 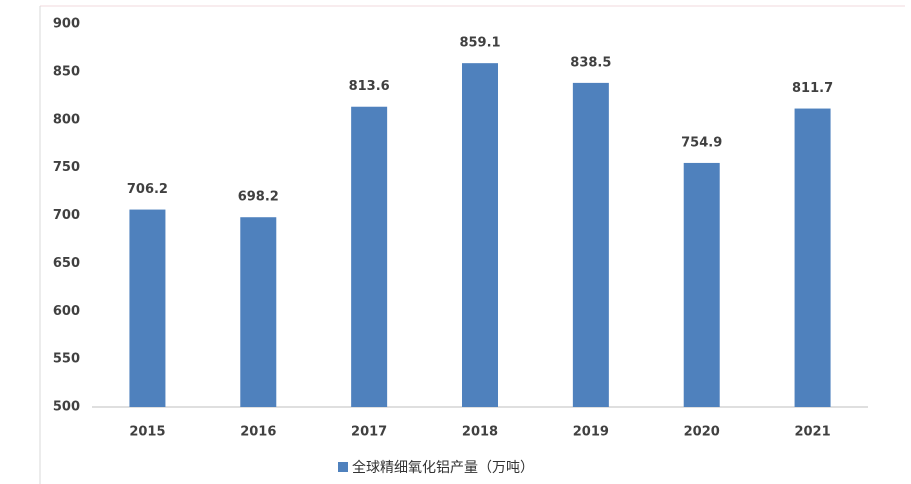 I want to click on x-tick-label: 2017, so click(x=369, y=432).